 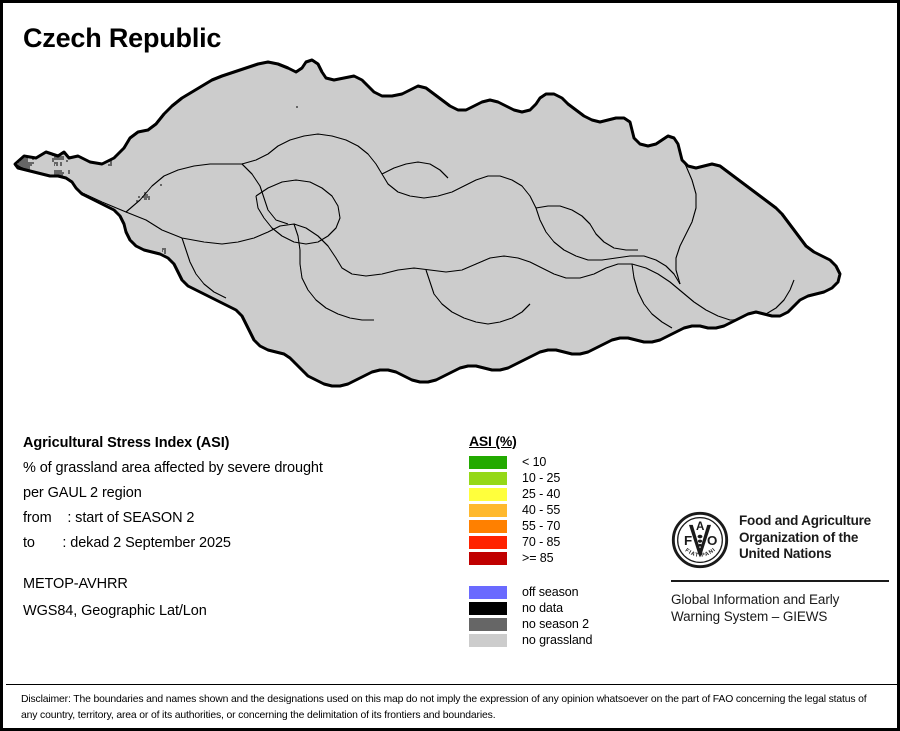 I want to click on svg-text: F, so click(x=688, y=540).